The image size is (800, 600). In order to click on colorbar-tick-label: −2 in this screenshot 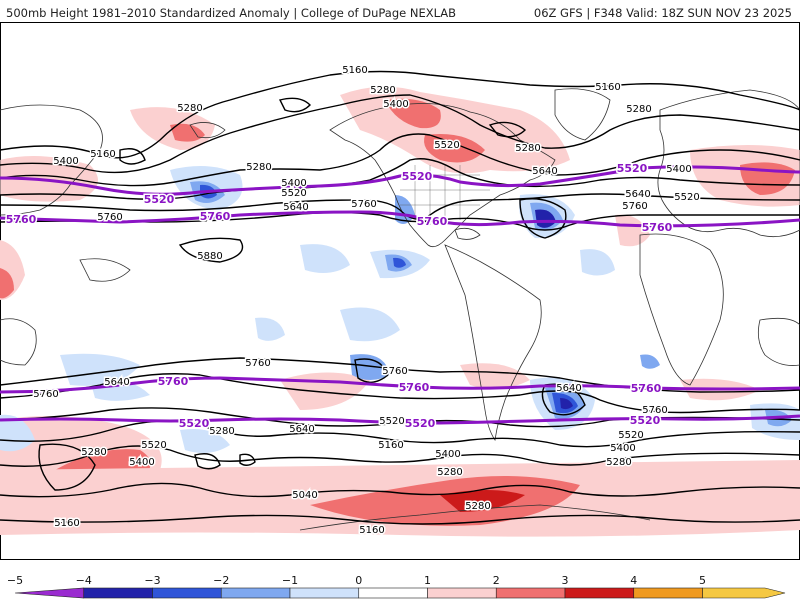, I will do `click(221, 580)`.